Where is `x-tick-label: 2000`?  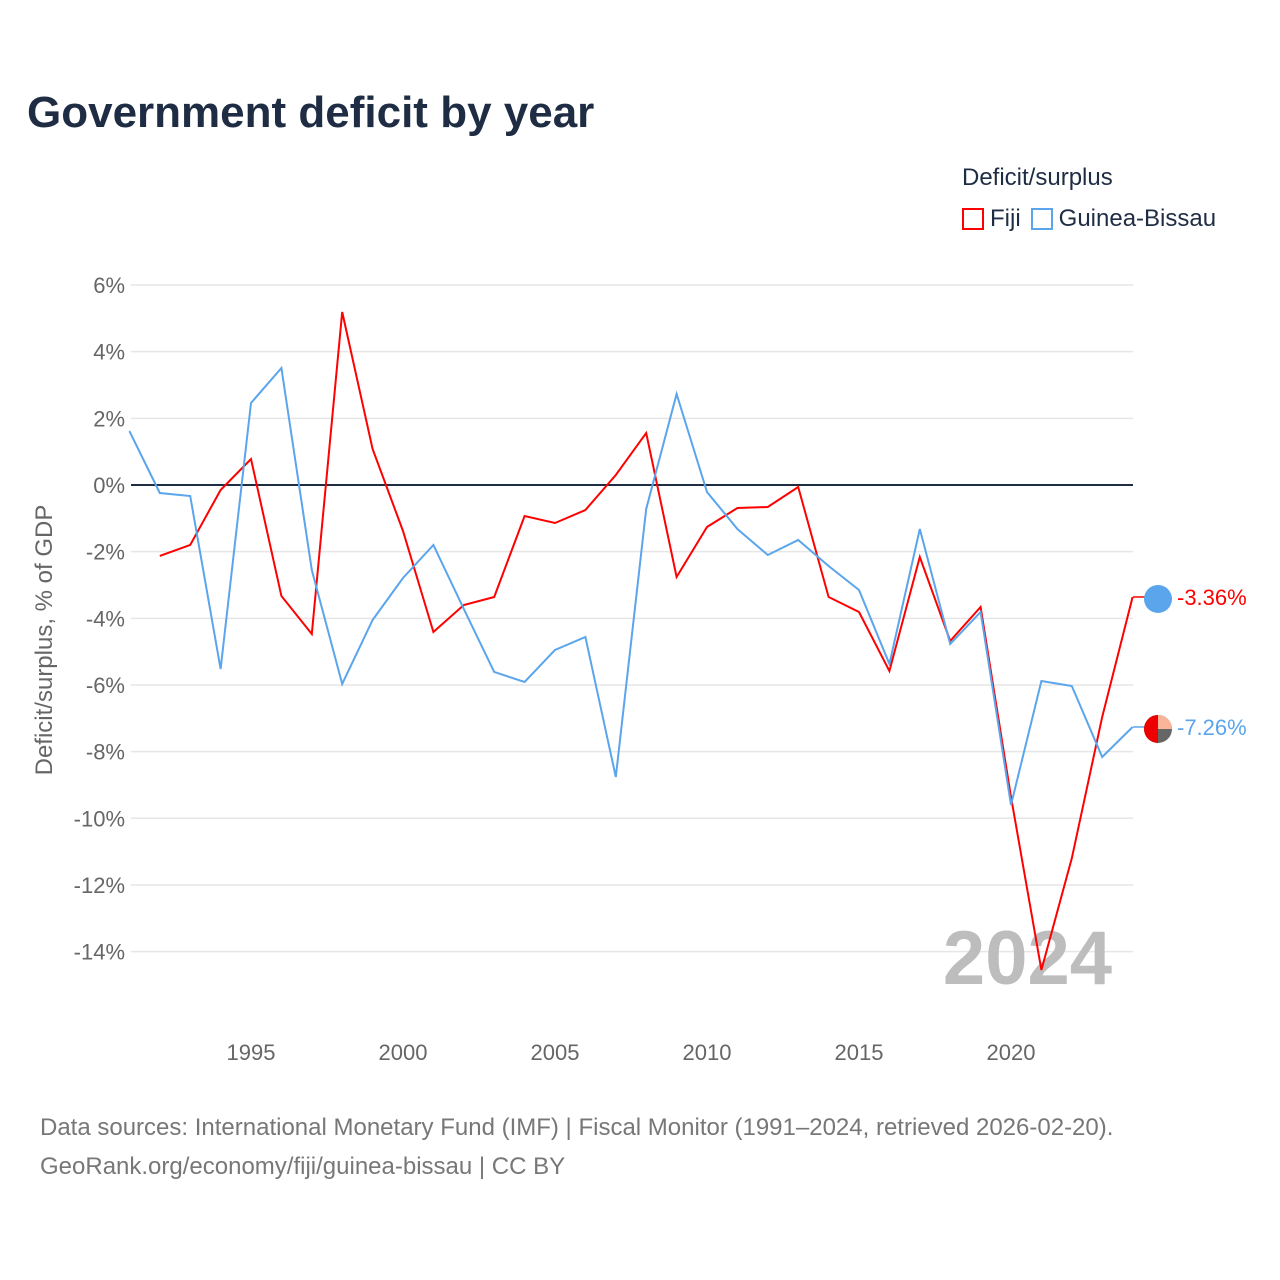
x-tick-label: 2000 is located at coordinates (403, 1052).